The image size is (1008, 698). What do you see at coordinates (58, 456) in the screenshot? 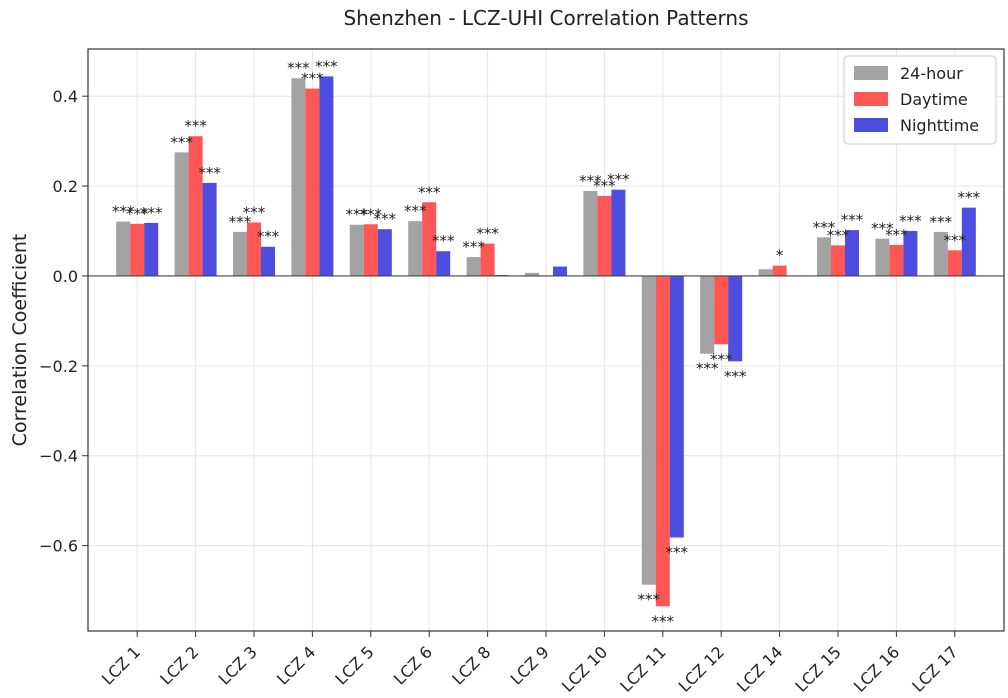
I see `y-tick-label: −0.4` at bounding box center [58, 456].